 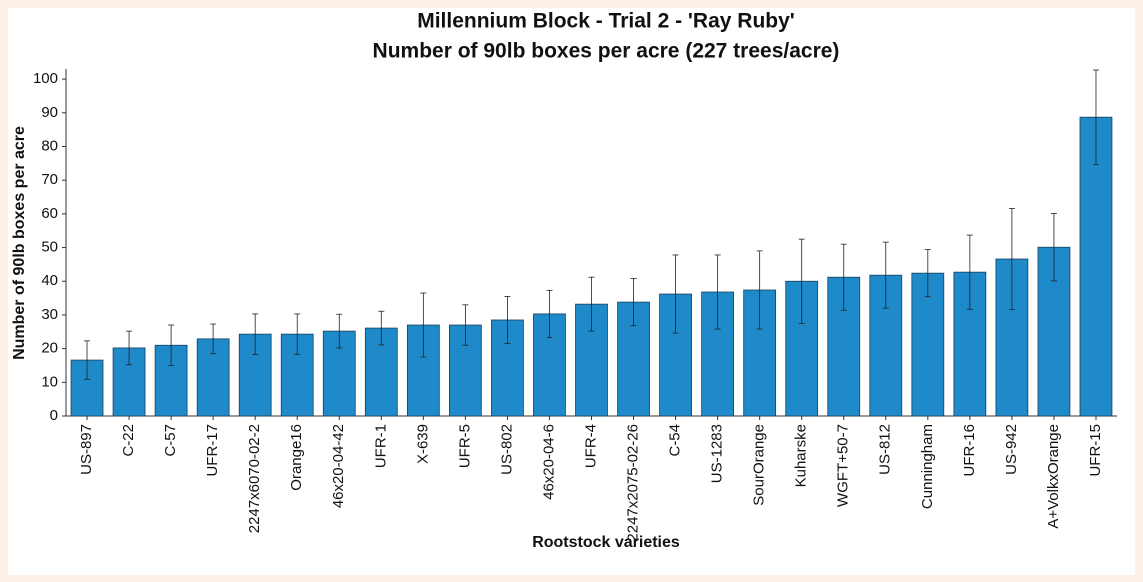 I want to click on x-tick-label: US-942, so click(x=1011, y=449).